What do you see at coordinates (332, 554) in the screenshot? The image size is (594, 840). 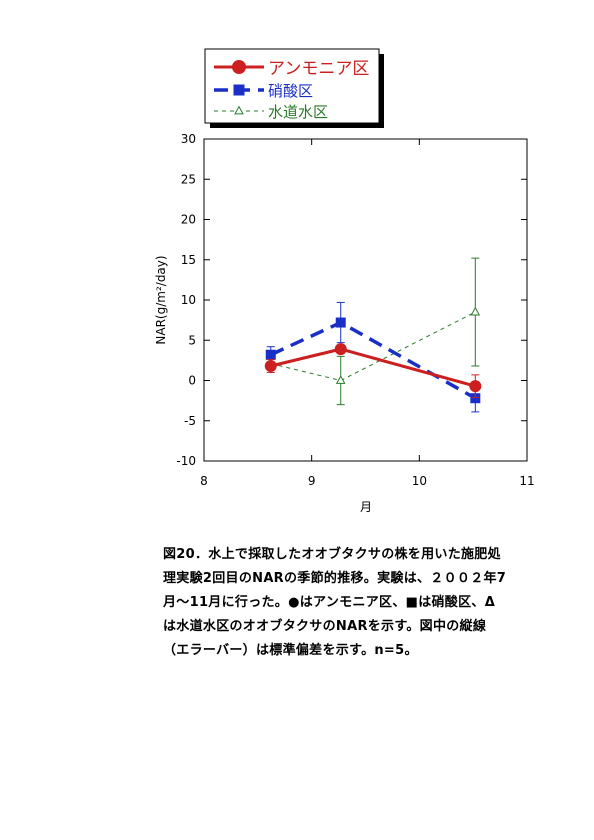 I see `caption-line: 図20．水上で採取したオオブタクサの株を用いた施肥処` at bounding box center [332, 554].